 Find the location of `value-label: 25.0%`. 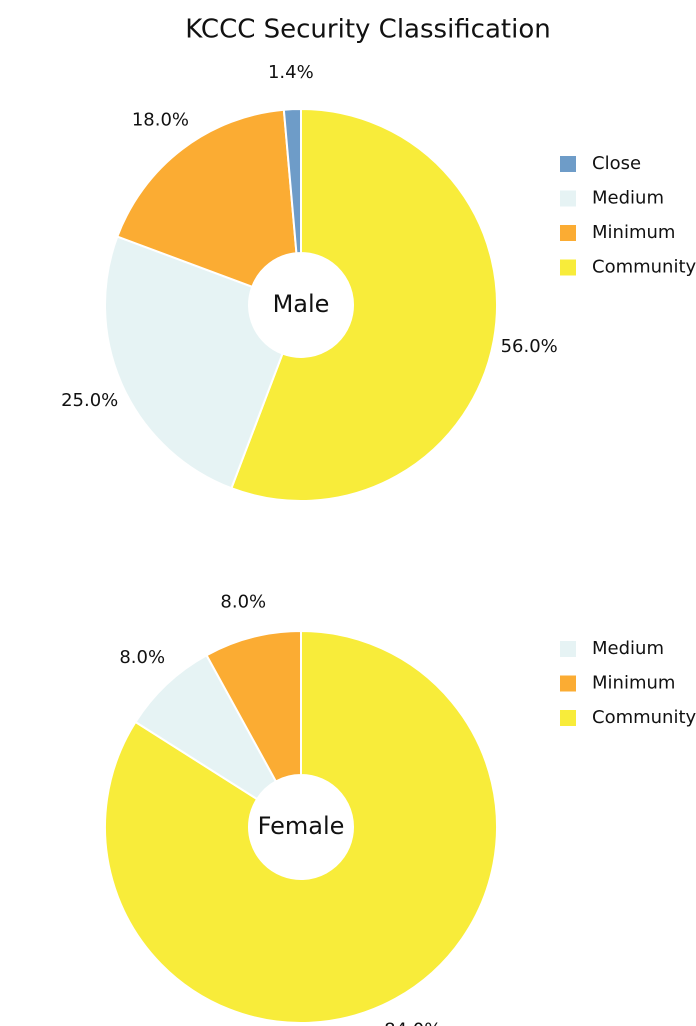

value-label: 25.0% is located at coordinates (89, 400).